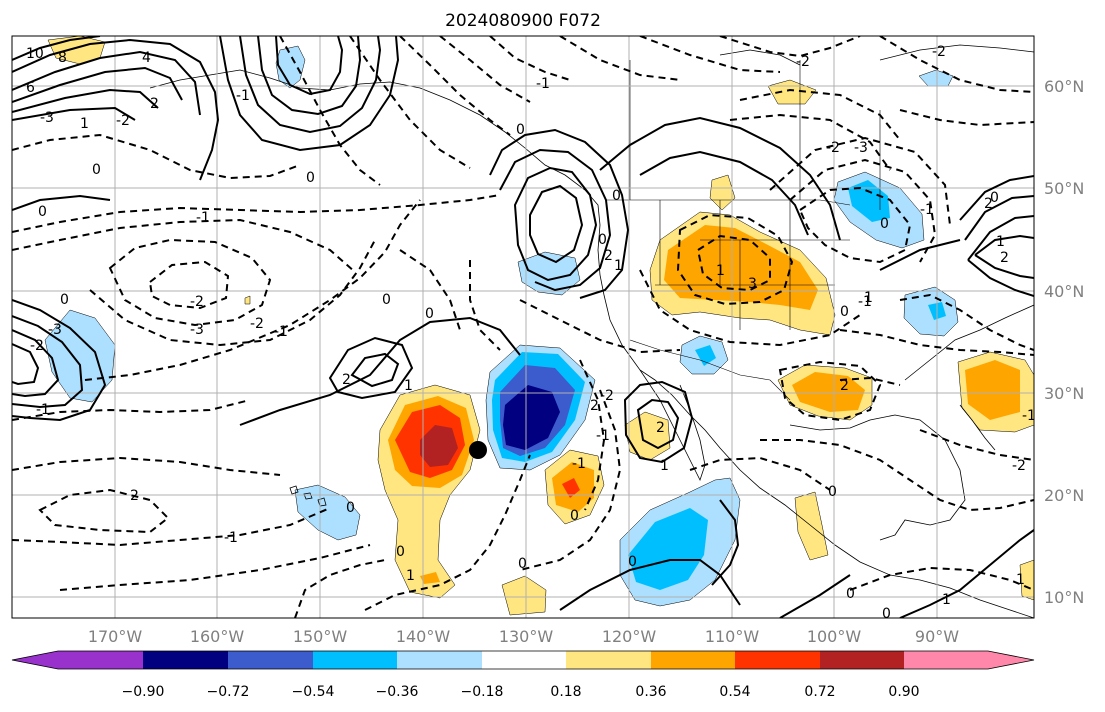 The height and width of the screenshot is (712, 1105). What do you see at coordinates (115, 636) in the screenshot?
I see `lon-label: 170°W` at bounding box center [115, 636].